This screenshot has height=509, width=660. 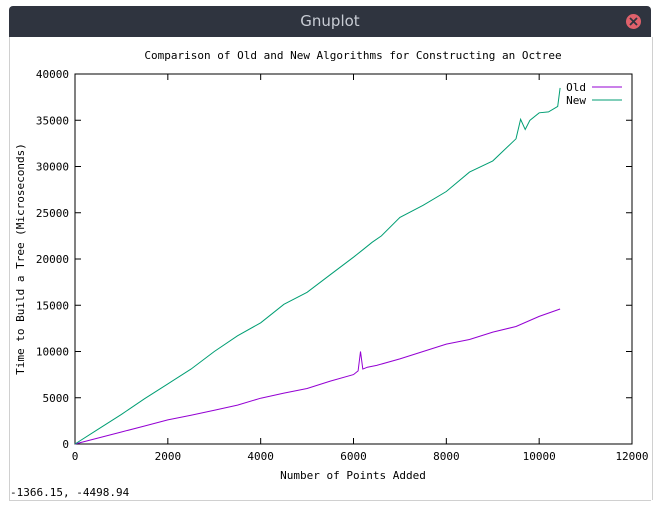 I want to click on y-tick-label: 30000, so click(x=52, y=167).